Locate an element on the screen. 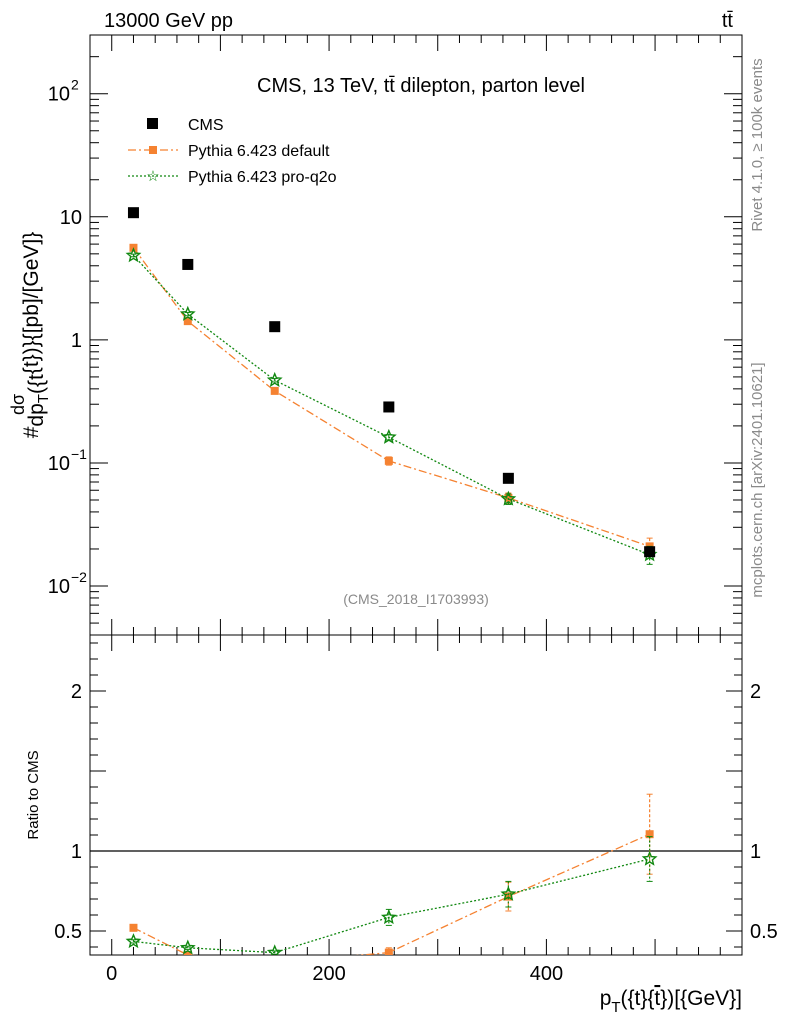 Image resolution: width=786 pixels, height=1029 pixels. ratio-y-axis-label: Ratio to CMS is located at coordinates (33, 794).